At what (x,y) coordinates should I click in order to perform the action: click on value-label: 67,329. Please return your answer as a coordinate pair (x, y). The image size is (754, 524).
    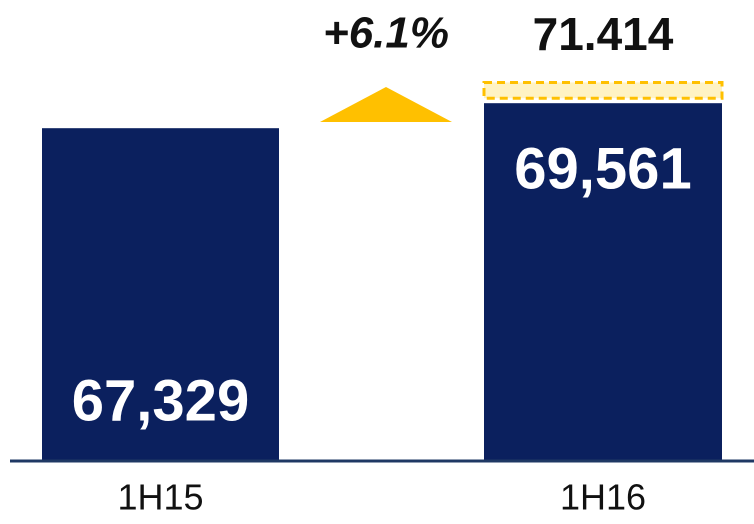
    Looking at the image, I should click on (160, 400).